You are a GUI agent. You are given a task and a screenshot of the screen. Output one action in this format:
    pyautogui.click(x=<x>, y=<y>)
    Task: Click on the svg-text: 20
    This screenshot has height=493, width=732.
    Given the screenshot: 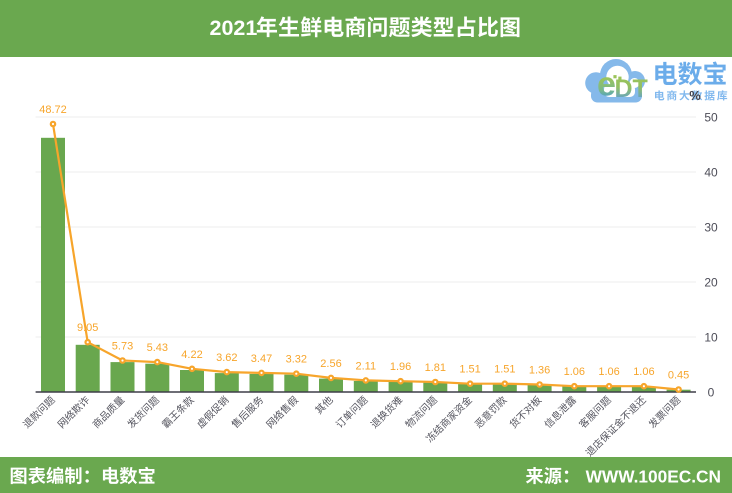 What is the action you would take?
    pyautogui.click(x=711, y=282)
    